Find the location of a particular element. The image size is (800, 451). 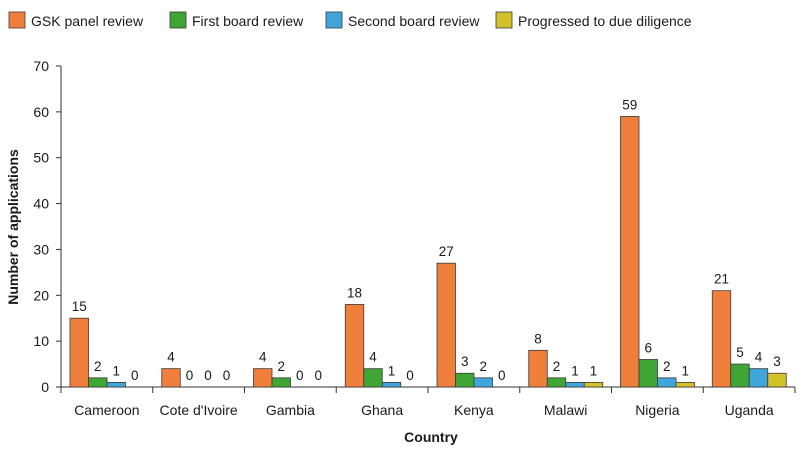

value-label-gsk-panel-review-malawi: 8 is located at coordinates (538, 338).